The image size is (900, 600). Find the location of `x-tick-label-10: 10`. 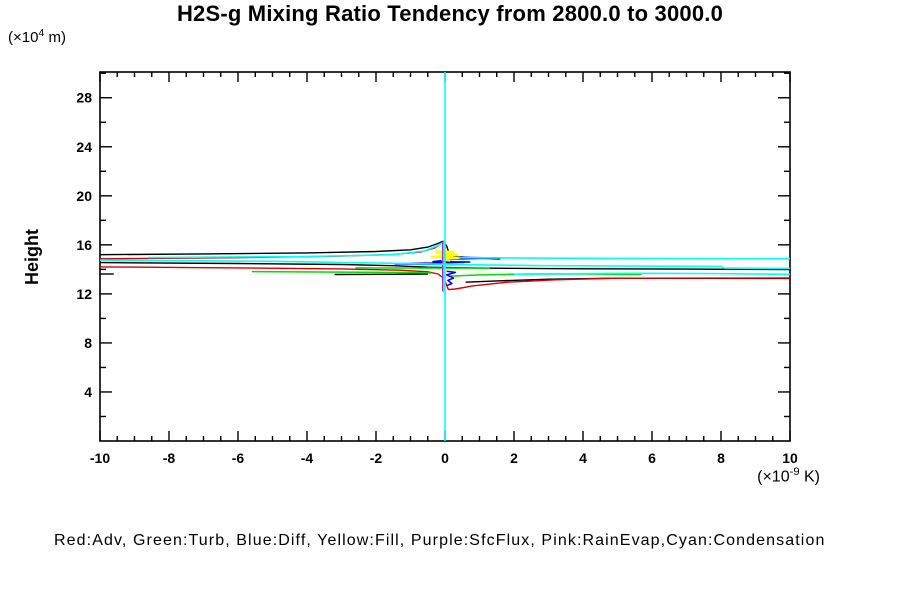

x-tick-label-10: 10 is located at coordinates (790, 458).